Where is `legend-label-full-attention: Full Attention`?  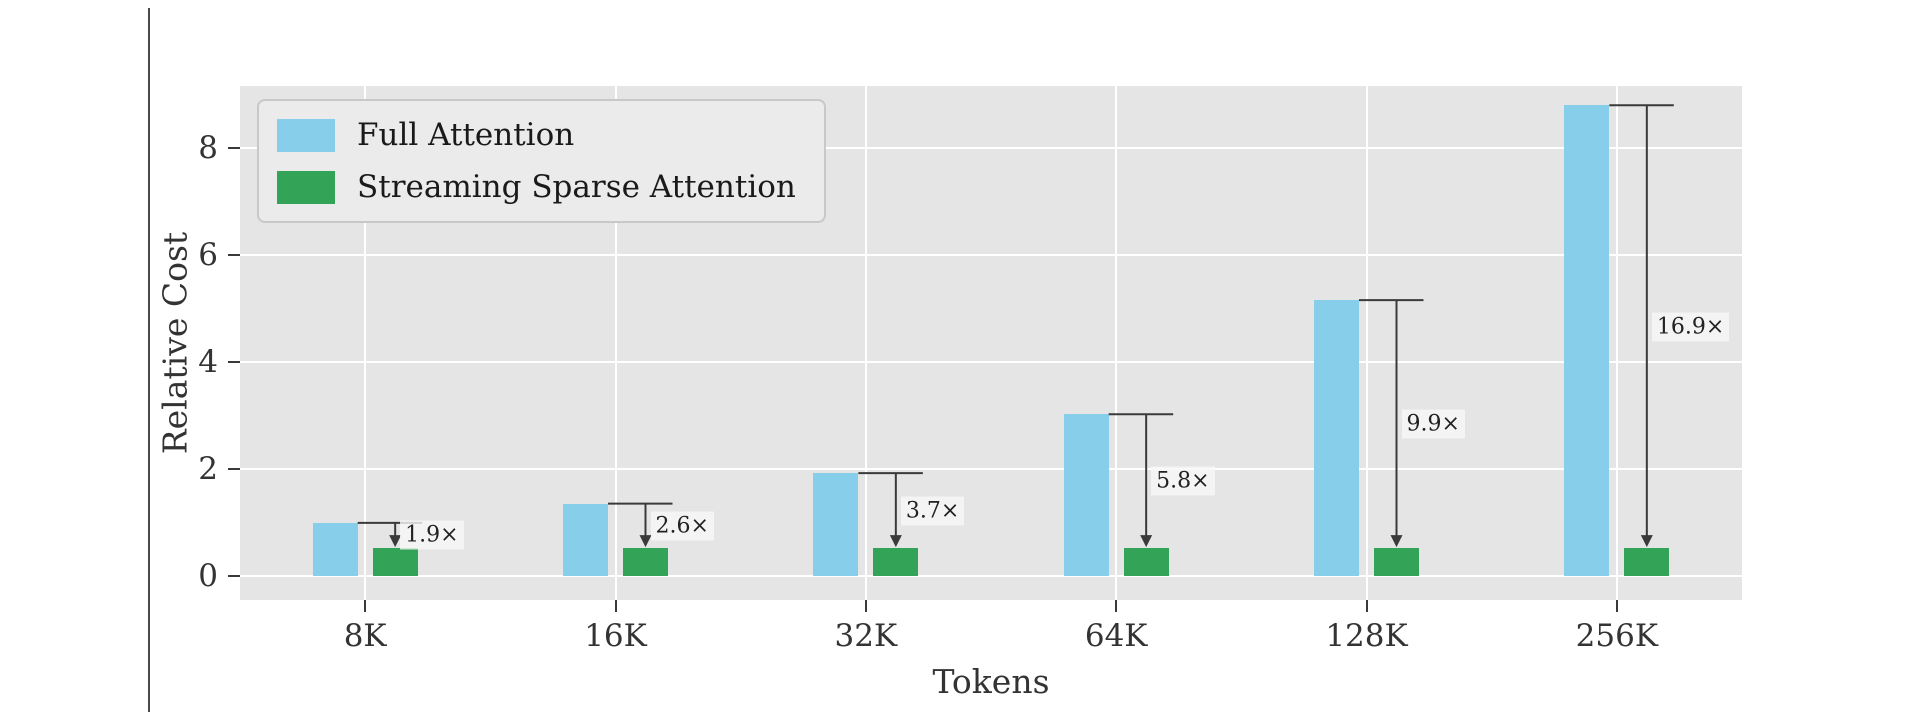 legend-label-full-attention: Full Attention is located at coordinates (466, 135).